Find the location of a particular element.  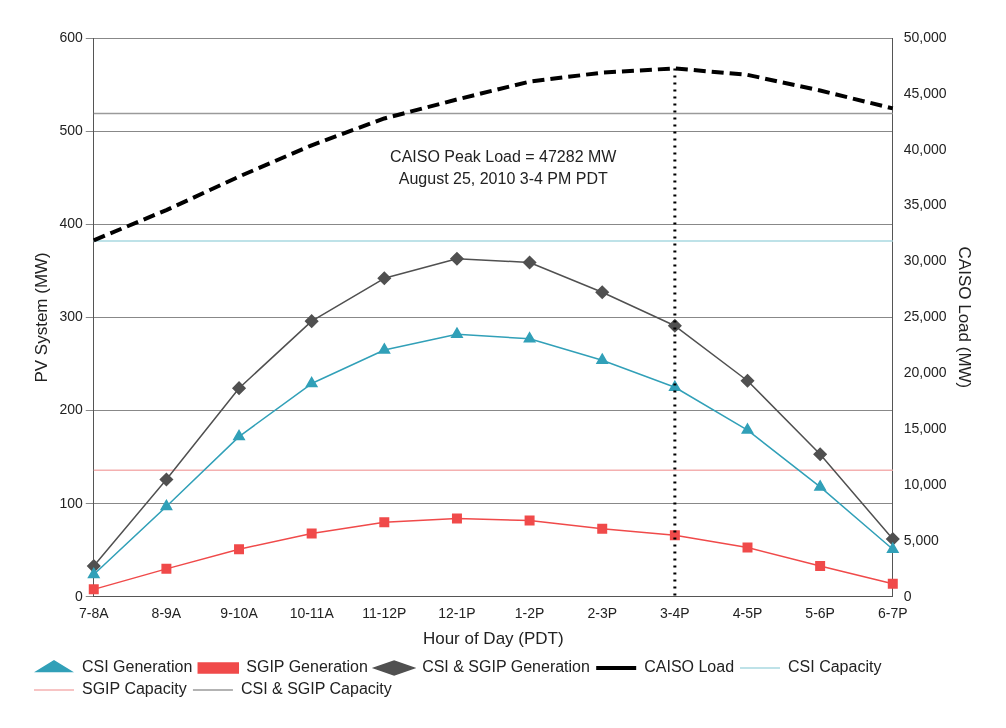

x-tick-label: 5-6P is located at coordinates (820, 613).